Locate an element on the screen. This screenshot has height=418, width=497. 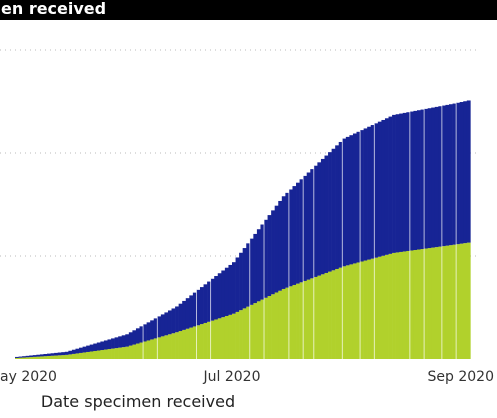
chart-title-bar: en received is located at coordinates (248, 10).